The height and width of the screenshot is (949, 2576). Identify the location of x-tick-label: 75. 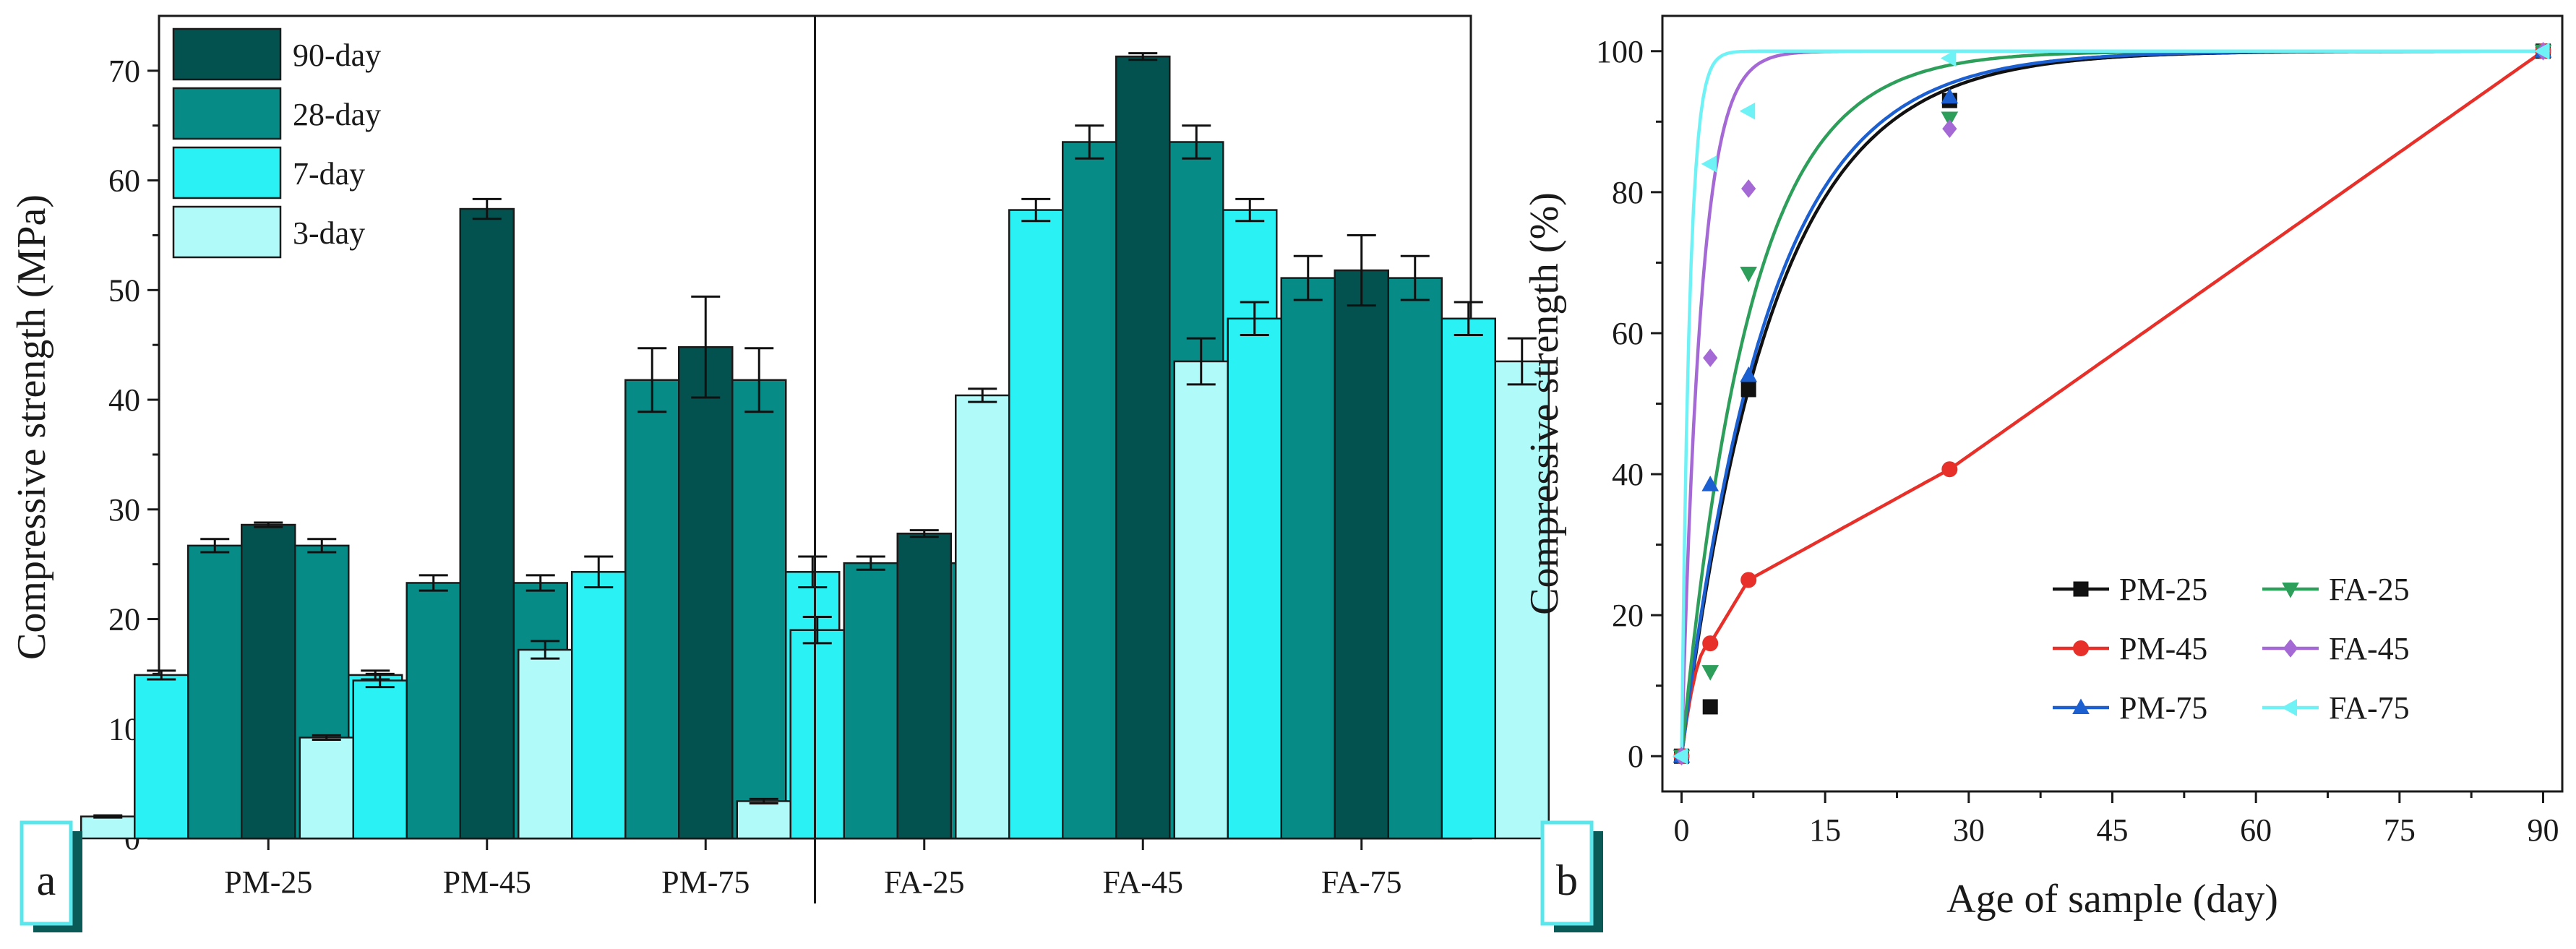
(2400, 830).